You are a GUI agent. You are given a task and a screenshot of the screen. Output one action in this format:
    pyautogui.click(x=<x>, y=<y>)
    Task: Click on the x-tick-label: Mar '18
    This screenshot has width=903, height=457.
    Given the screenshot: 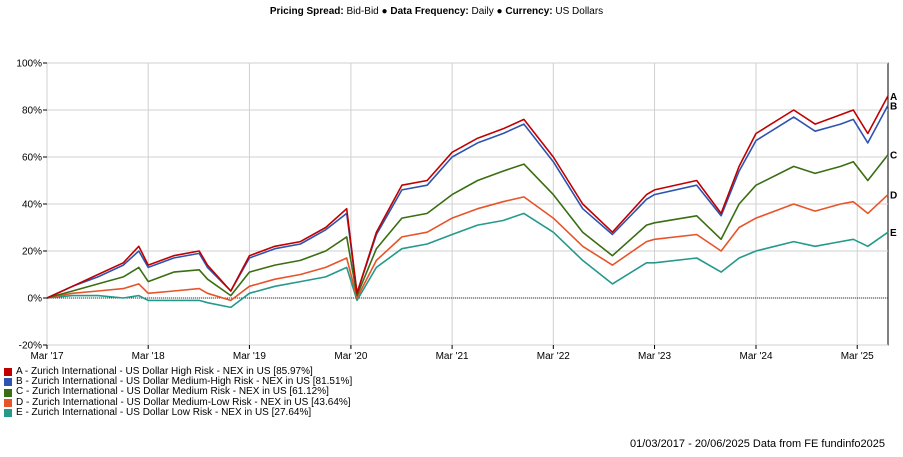 What is the action you would take?
    pyautogui.click(x=148, y=356)
    